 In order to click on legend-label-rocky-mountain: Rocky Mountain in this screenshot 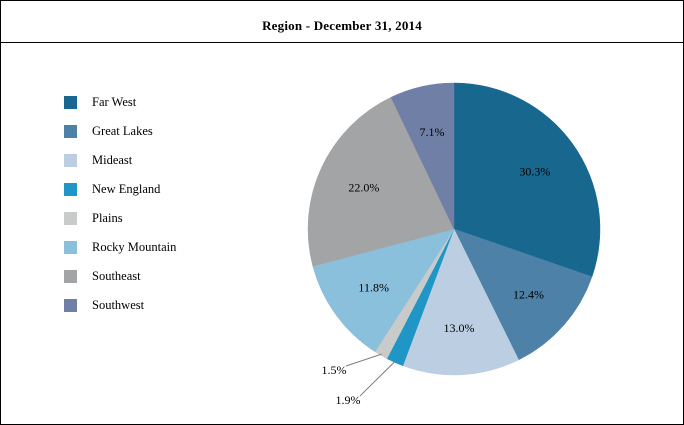, I will do `click(134, 247)`.